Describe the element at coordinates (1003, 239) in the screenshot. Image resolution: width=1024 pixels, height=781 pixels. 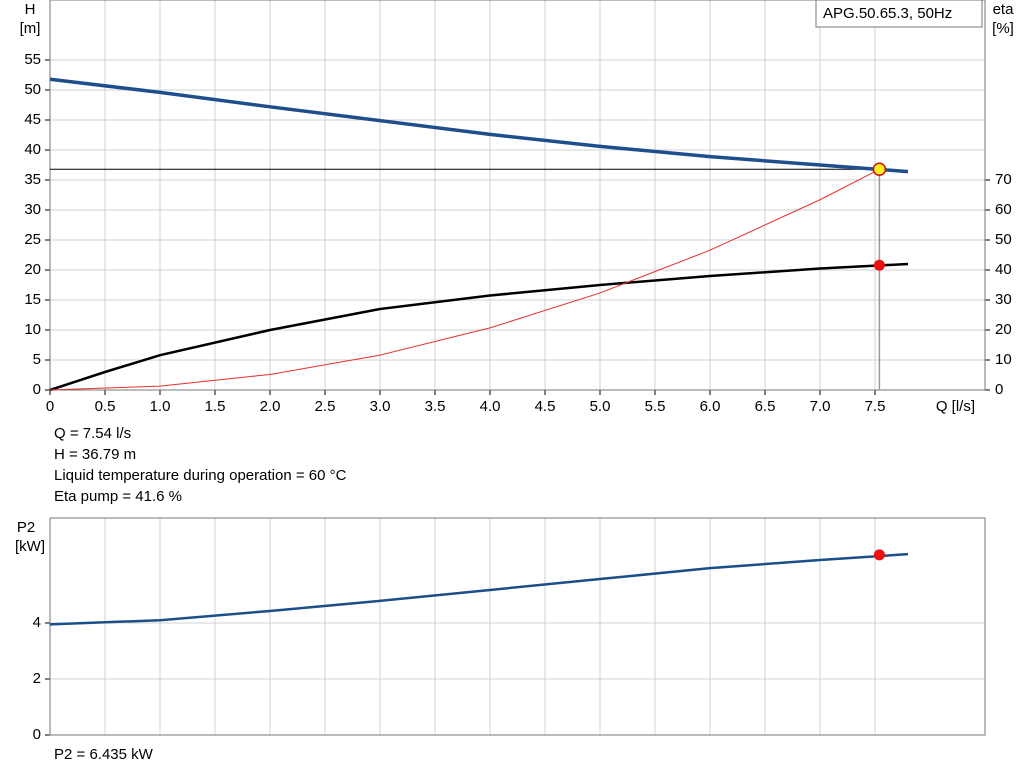
I see `y2-tick-label: 50` at that location.